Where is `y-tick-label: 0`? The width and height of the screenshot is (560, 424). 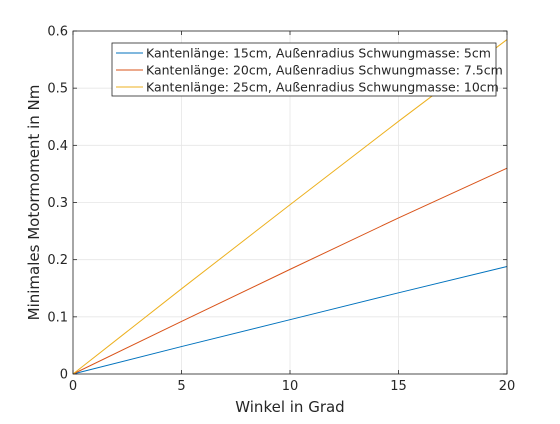 y-tick-label: 0 is located at coordinates (64, 375).